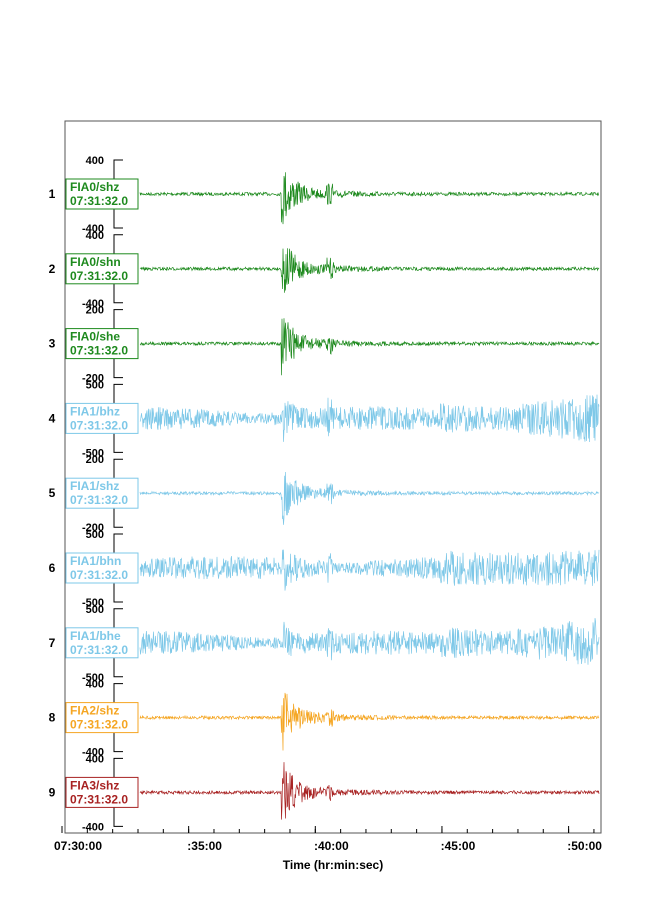 The width and height of the screenshot is (650, 919). What do you see at coordinates (52, 643) in the screenshot?
I see `trace-index: 7` at bounding box center [52, 643].